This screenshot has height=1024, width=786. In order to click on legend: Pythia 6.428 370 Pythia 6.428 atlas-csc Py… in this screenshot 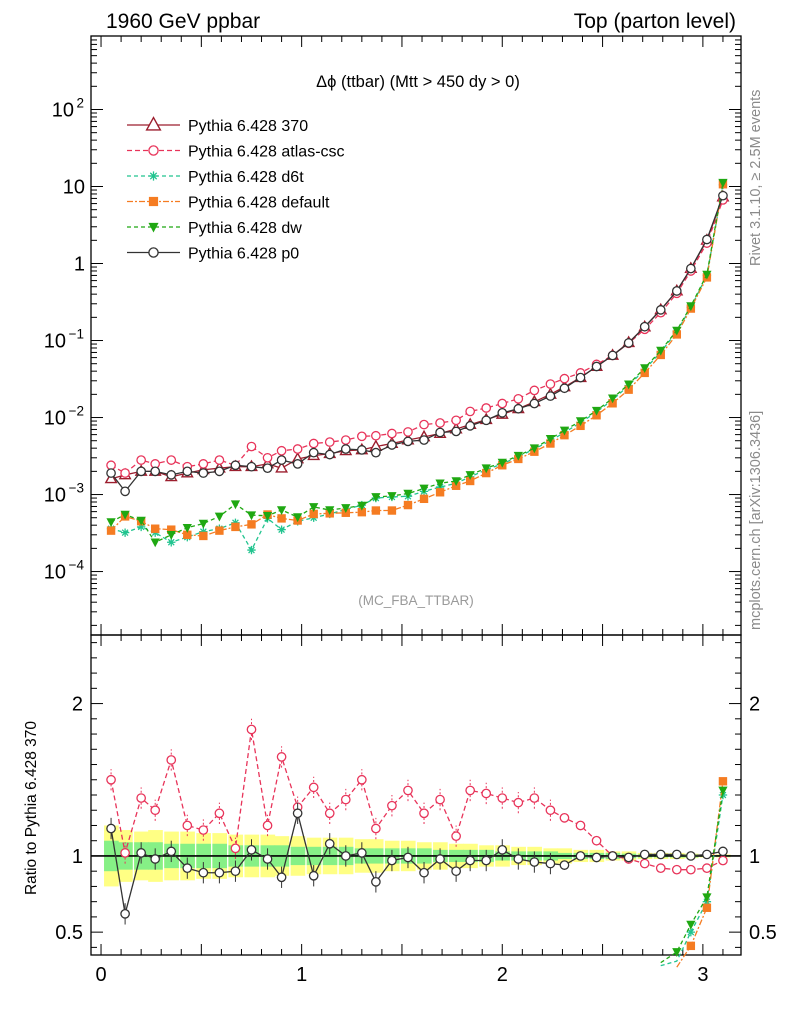, I will do `click(236, 189)`.